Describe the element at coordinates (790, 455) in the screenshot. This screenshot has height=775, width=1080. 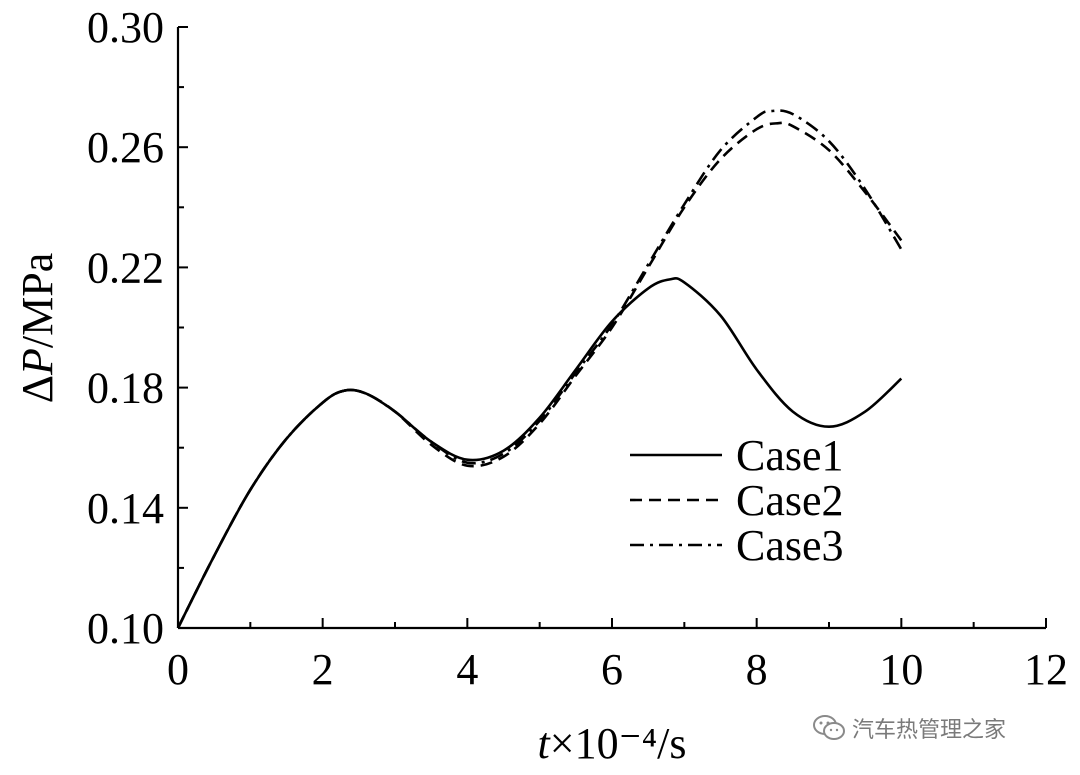
I see `legend-label-1: Case1` at that location.